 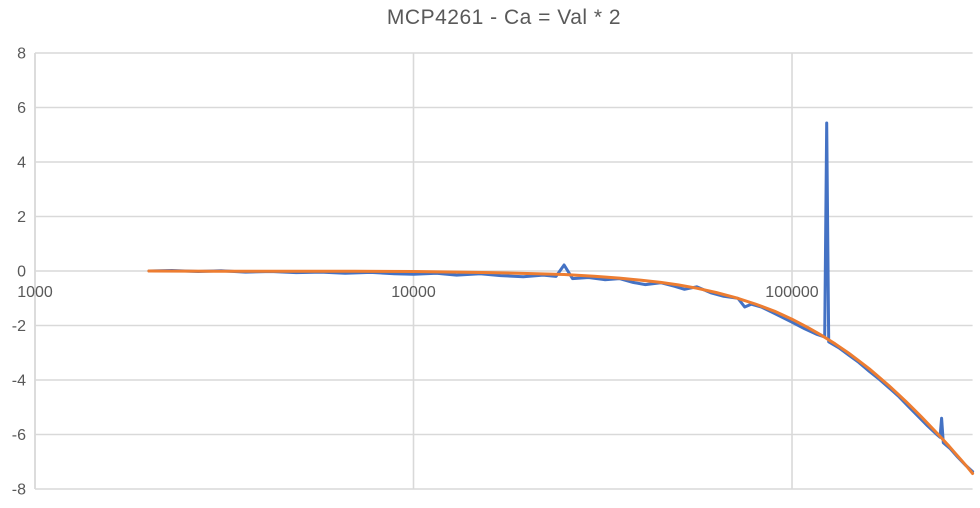 I want to click on y-axis-tick-label: -2, so click(x=19, y=326).